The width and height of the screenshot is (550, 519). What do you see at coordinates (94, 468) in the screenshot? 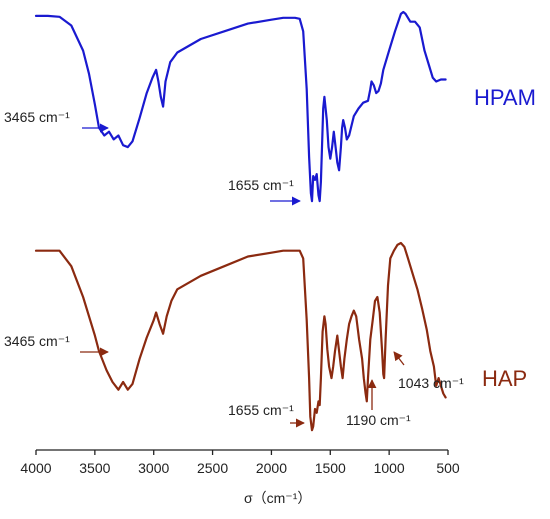
I see `x-tick-label-3500: 3500` at bounding box center [94, 468].